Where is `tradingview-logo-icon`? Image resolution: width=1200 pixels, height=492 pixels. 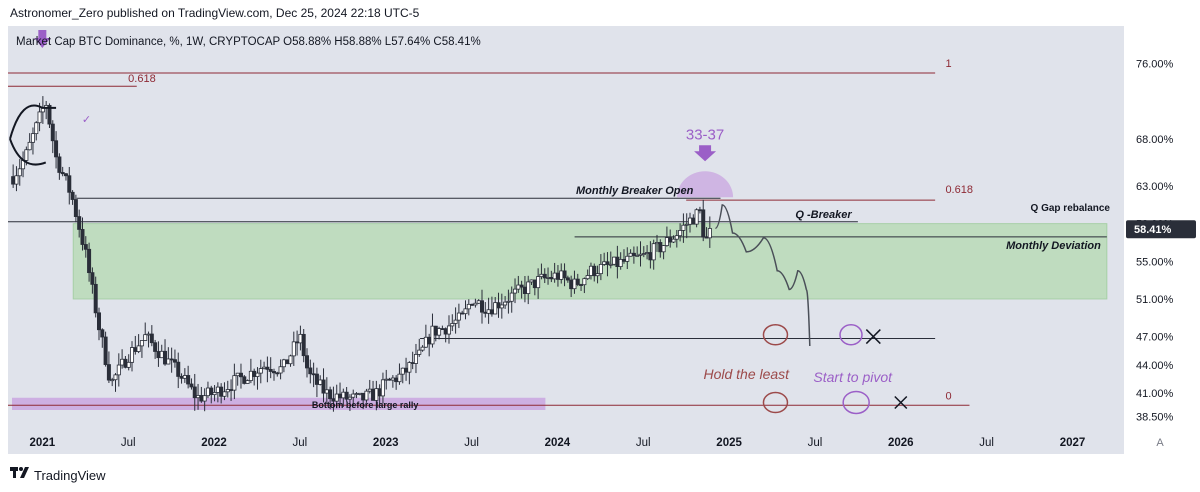
tradingview-logo-icon is located at coordinates (19, 472).